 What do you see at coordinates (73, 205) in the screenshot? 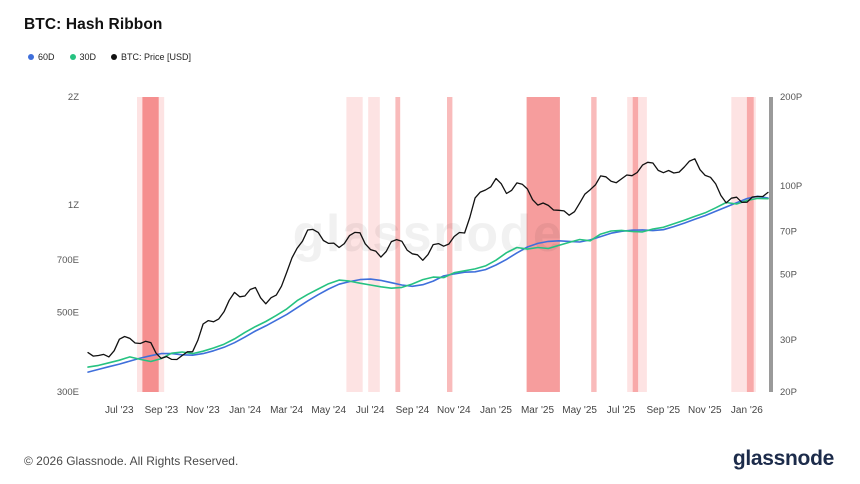
I see `left-axis-tick: 1Z` at bounding box center [73, 205].